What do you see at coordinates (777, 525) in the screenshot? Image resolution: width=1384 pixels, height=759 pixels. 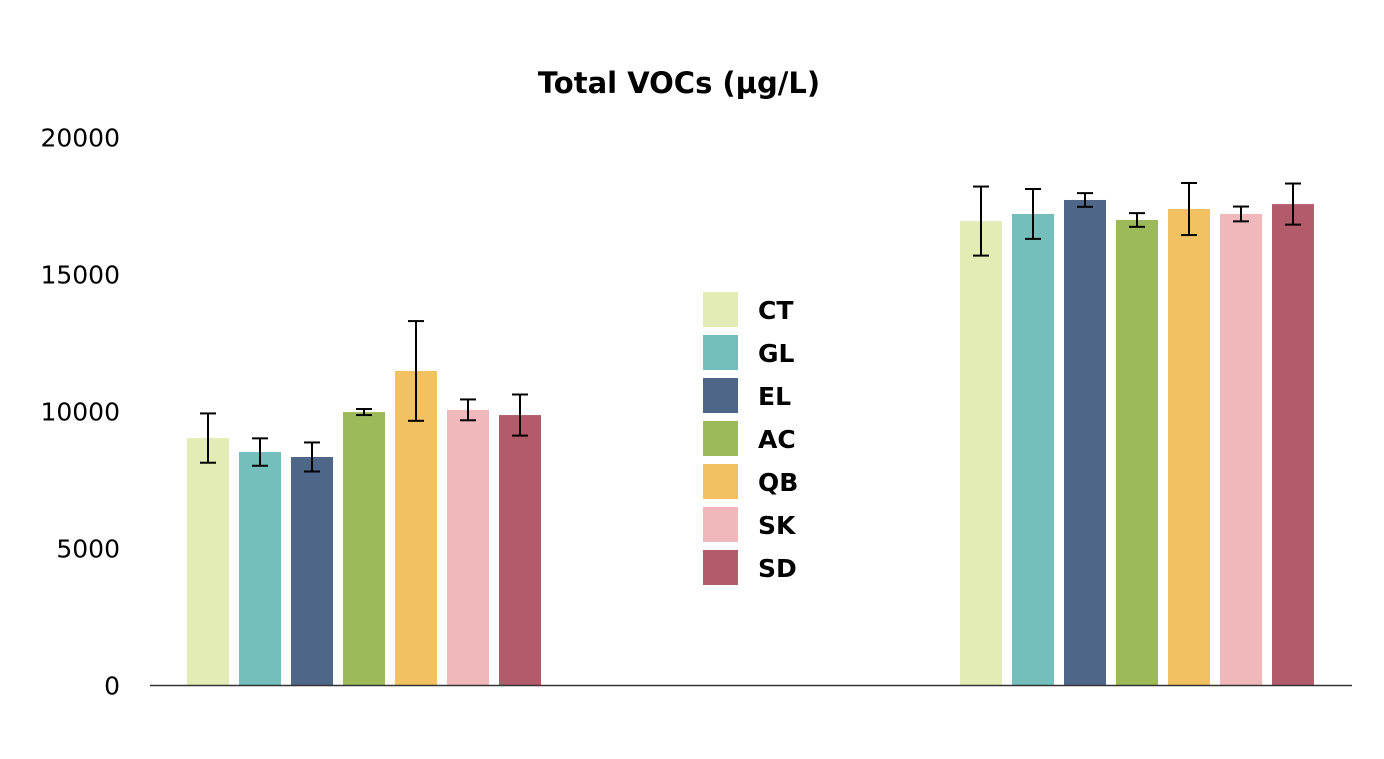 I see `legend-label: SK` at bounding box center [777, 525].